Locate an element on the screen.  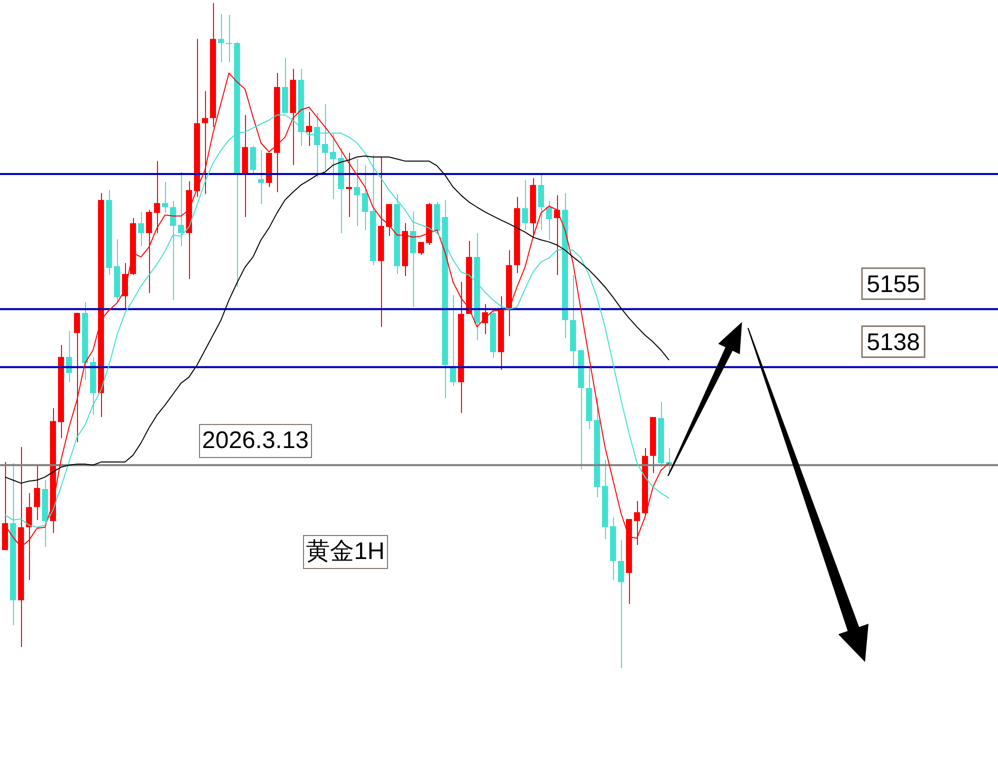
ref-line-label: 5155 is located at coordinates (893, 284).